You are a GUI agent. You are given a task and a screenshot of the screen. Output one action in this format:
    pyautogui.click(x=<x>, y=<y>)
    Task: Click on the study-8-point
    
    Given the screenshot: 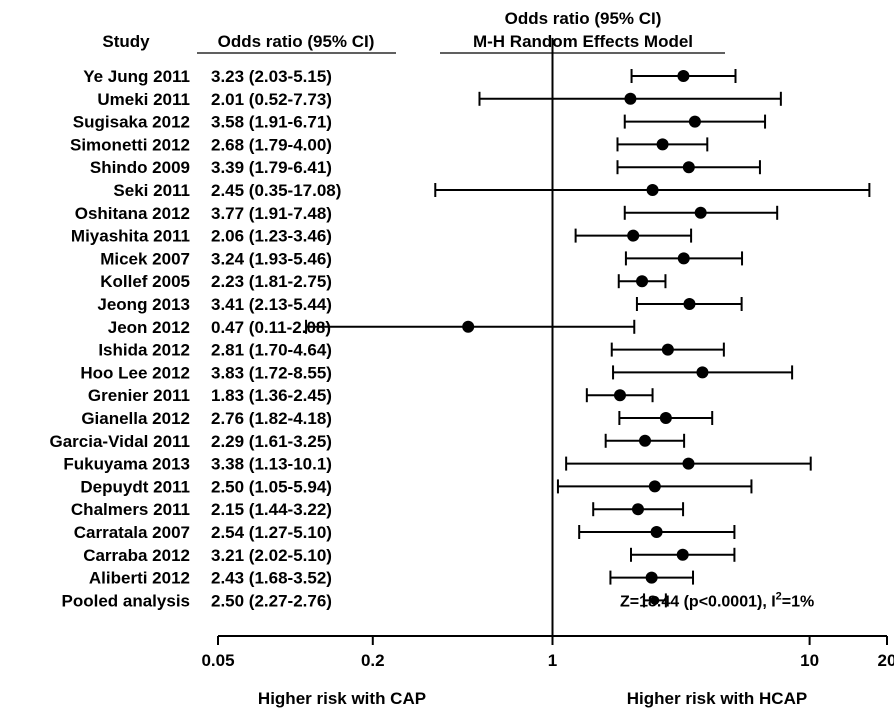 What is the action you would take?
    pyautogui.click(x=683, y=258)
    